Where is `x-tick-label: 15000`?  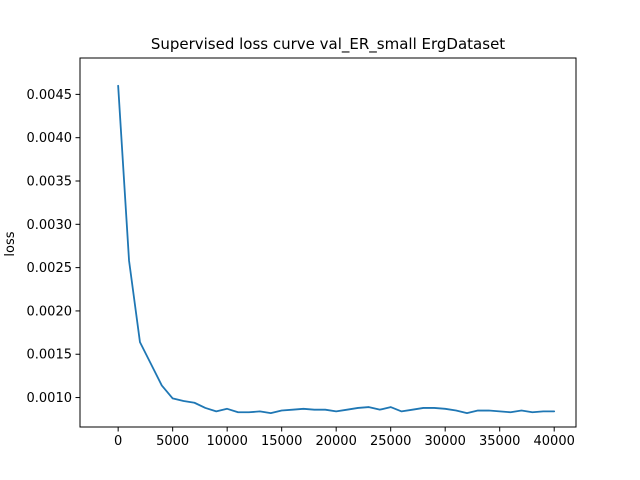
x-tick-label: 15000 is located at coordinates (281, 441).